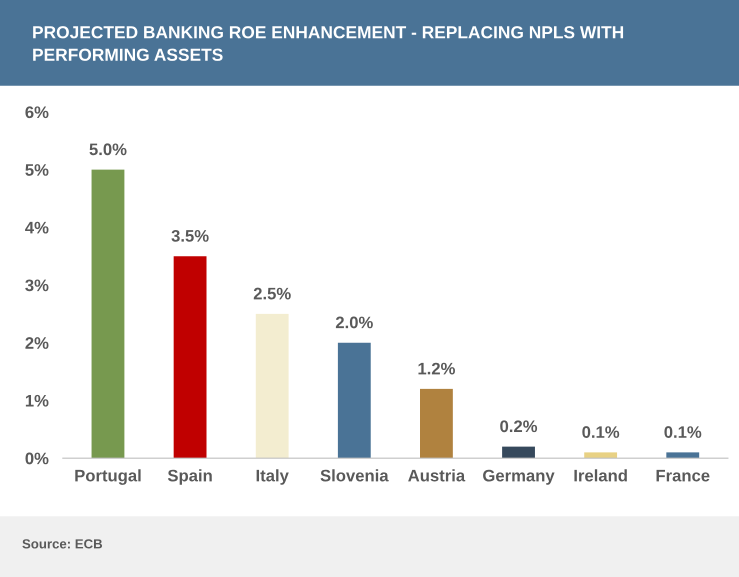  Describe the element at coordinates (600, 475) in the screenshot. I see `x-tick-label: Ireland` at that location.